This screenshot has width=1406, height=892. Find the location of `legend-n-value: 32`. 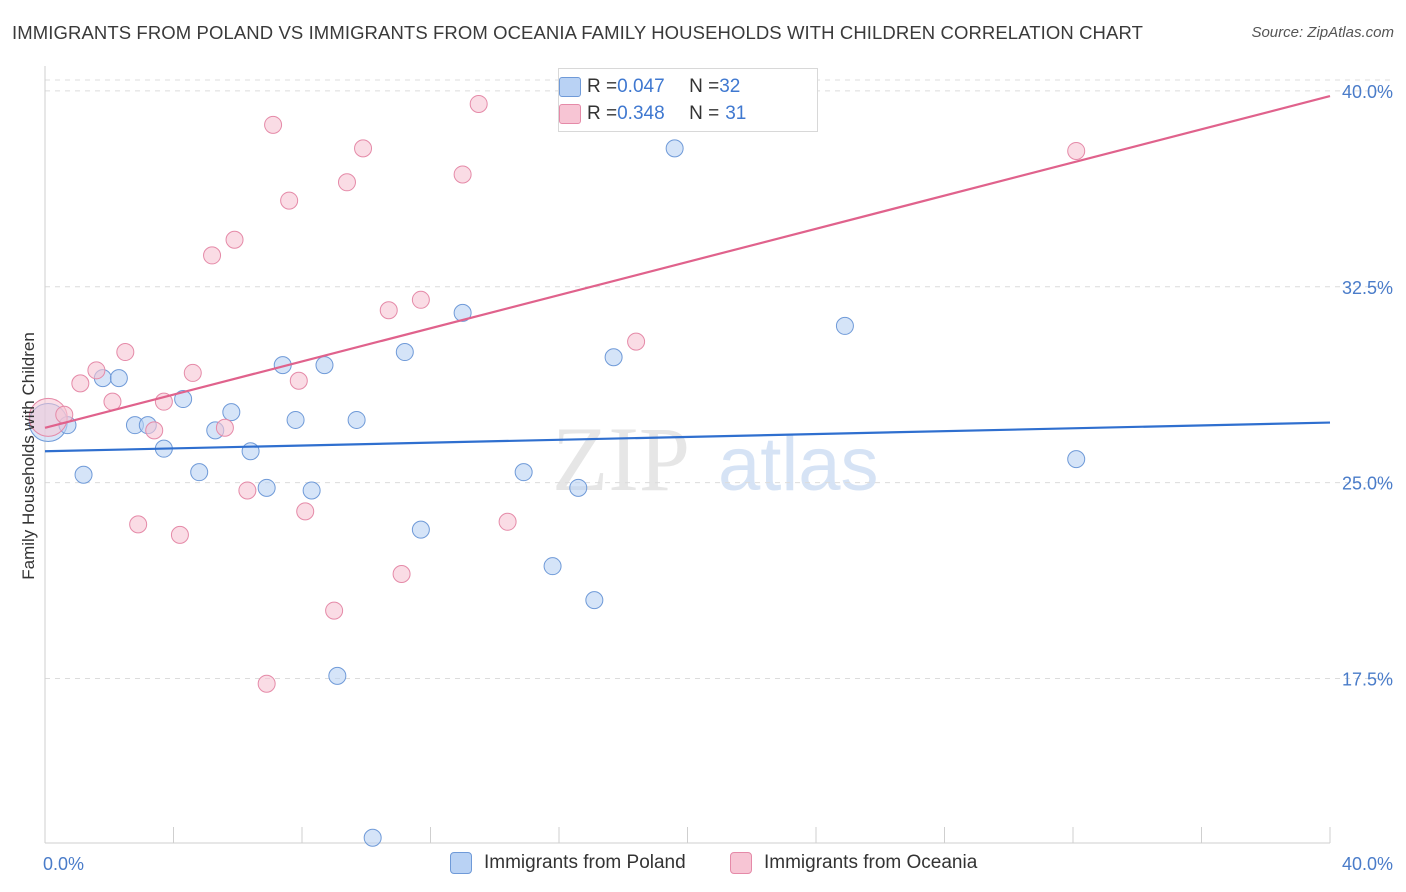

legend-n-value: 32 is located at coordinates (730, 86).